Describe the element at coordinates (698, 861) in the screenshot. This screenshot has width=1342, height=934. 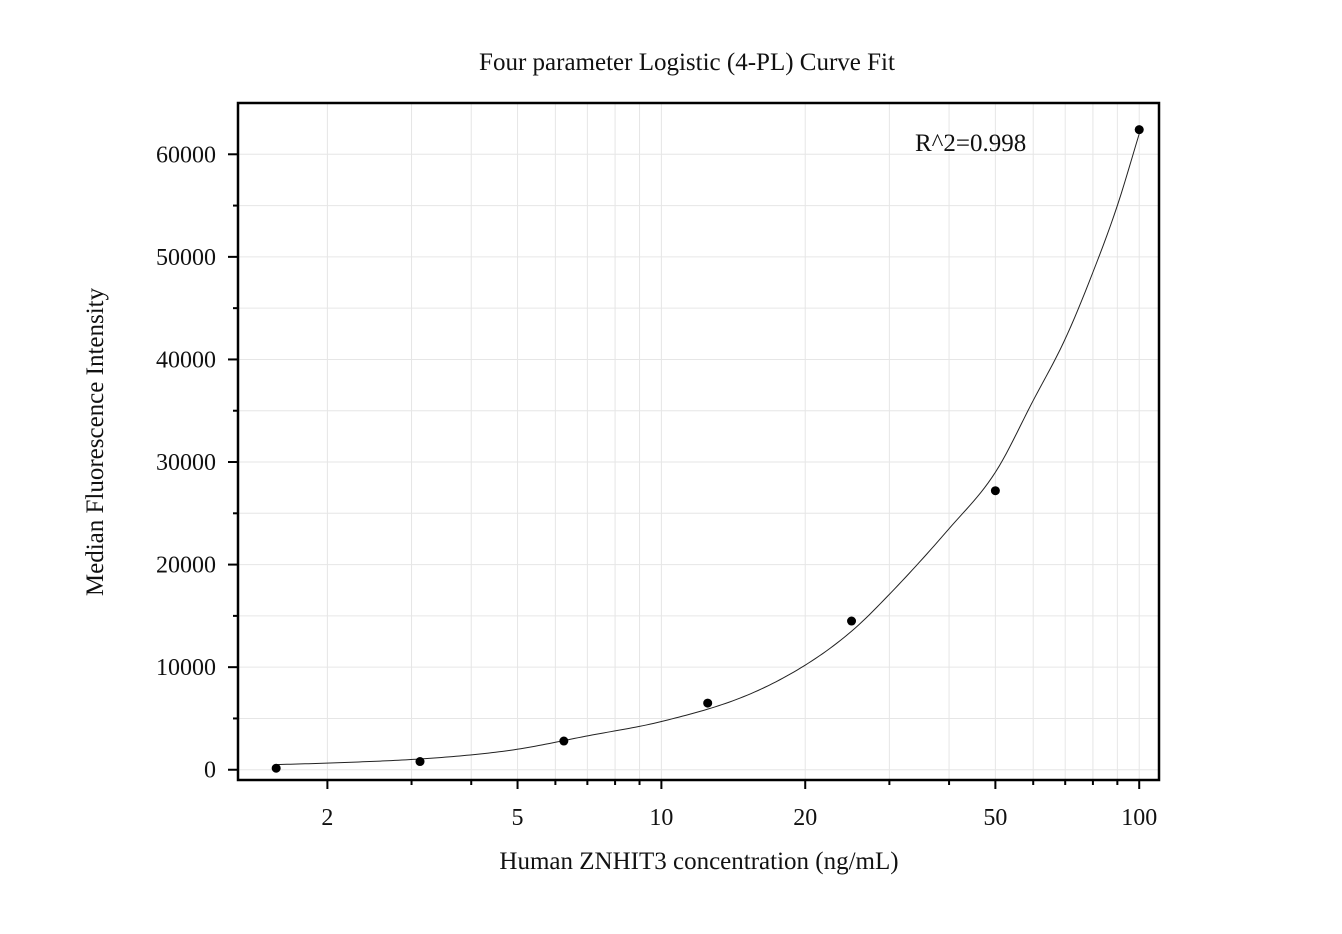
I see `x-axis-label: Human ZNHIT3 concentration (ng/mL)` at that location.